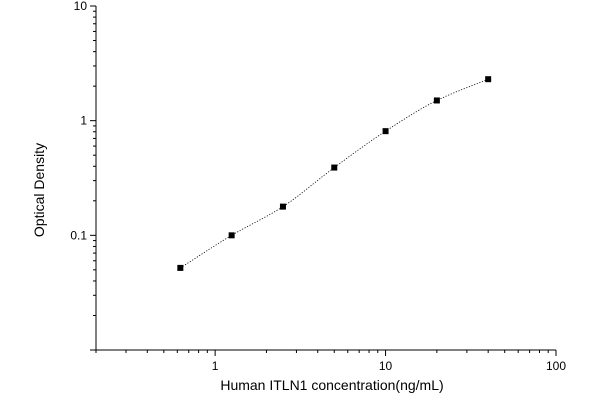 This screenshot has width=600, height=400. What do you see at coordinates (556, 366) in the screenshot?
I see `x-tick-label: 100` at bounding box center [556, 366].